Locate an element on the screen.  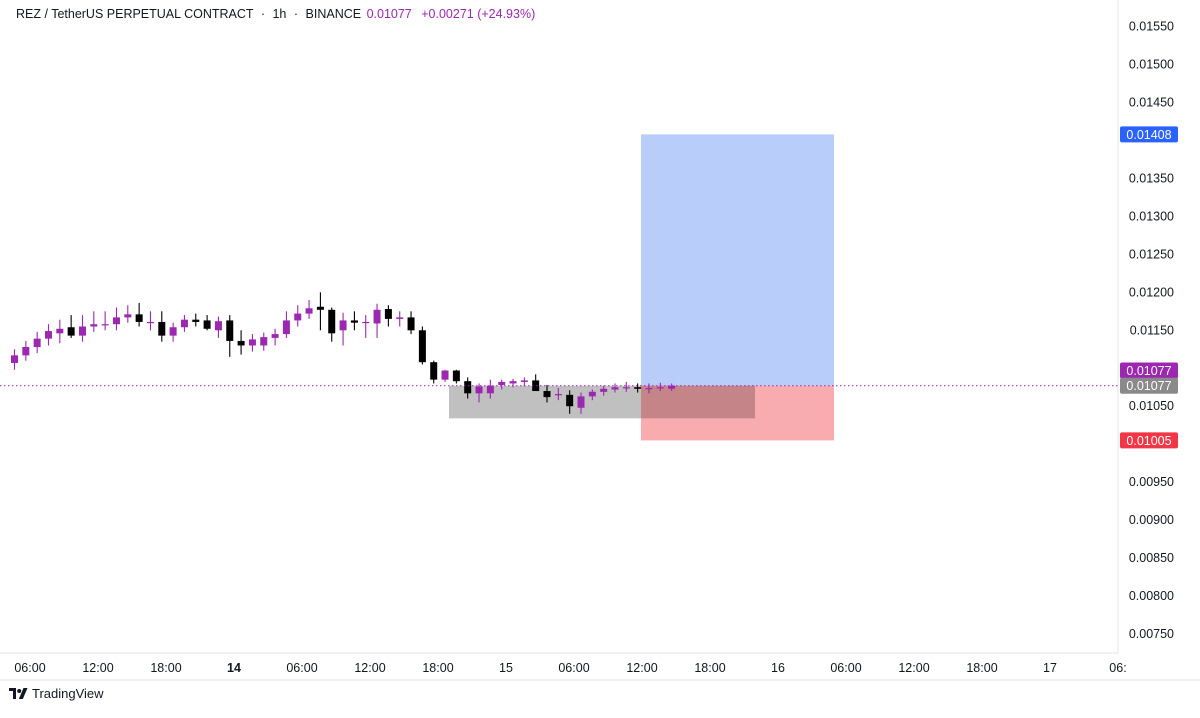
y-tick-label: 0.00950 is located at coordinates (1151, 482).